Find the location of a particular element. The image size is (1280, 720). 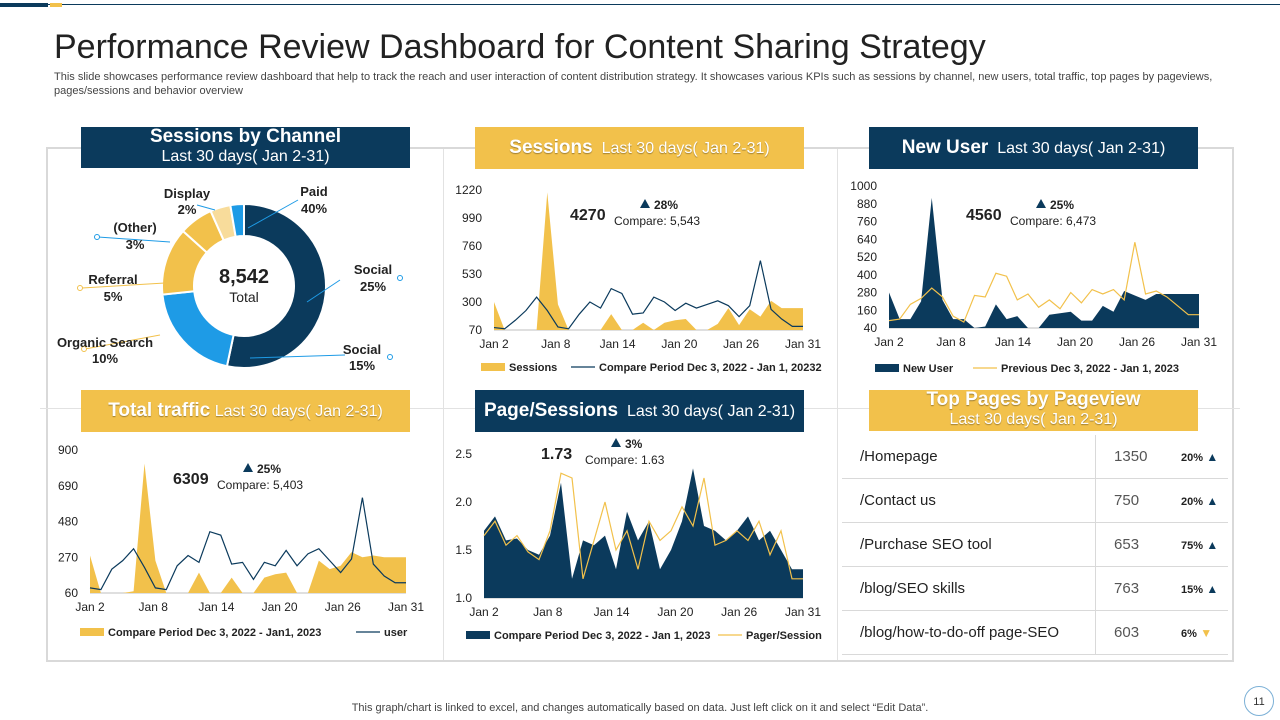

header-new-user: New User Last 30 days( Jan 2-31) is located at coordinates (1033, 148).